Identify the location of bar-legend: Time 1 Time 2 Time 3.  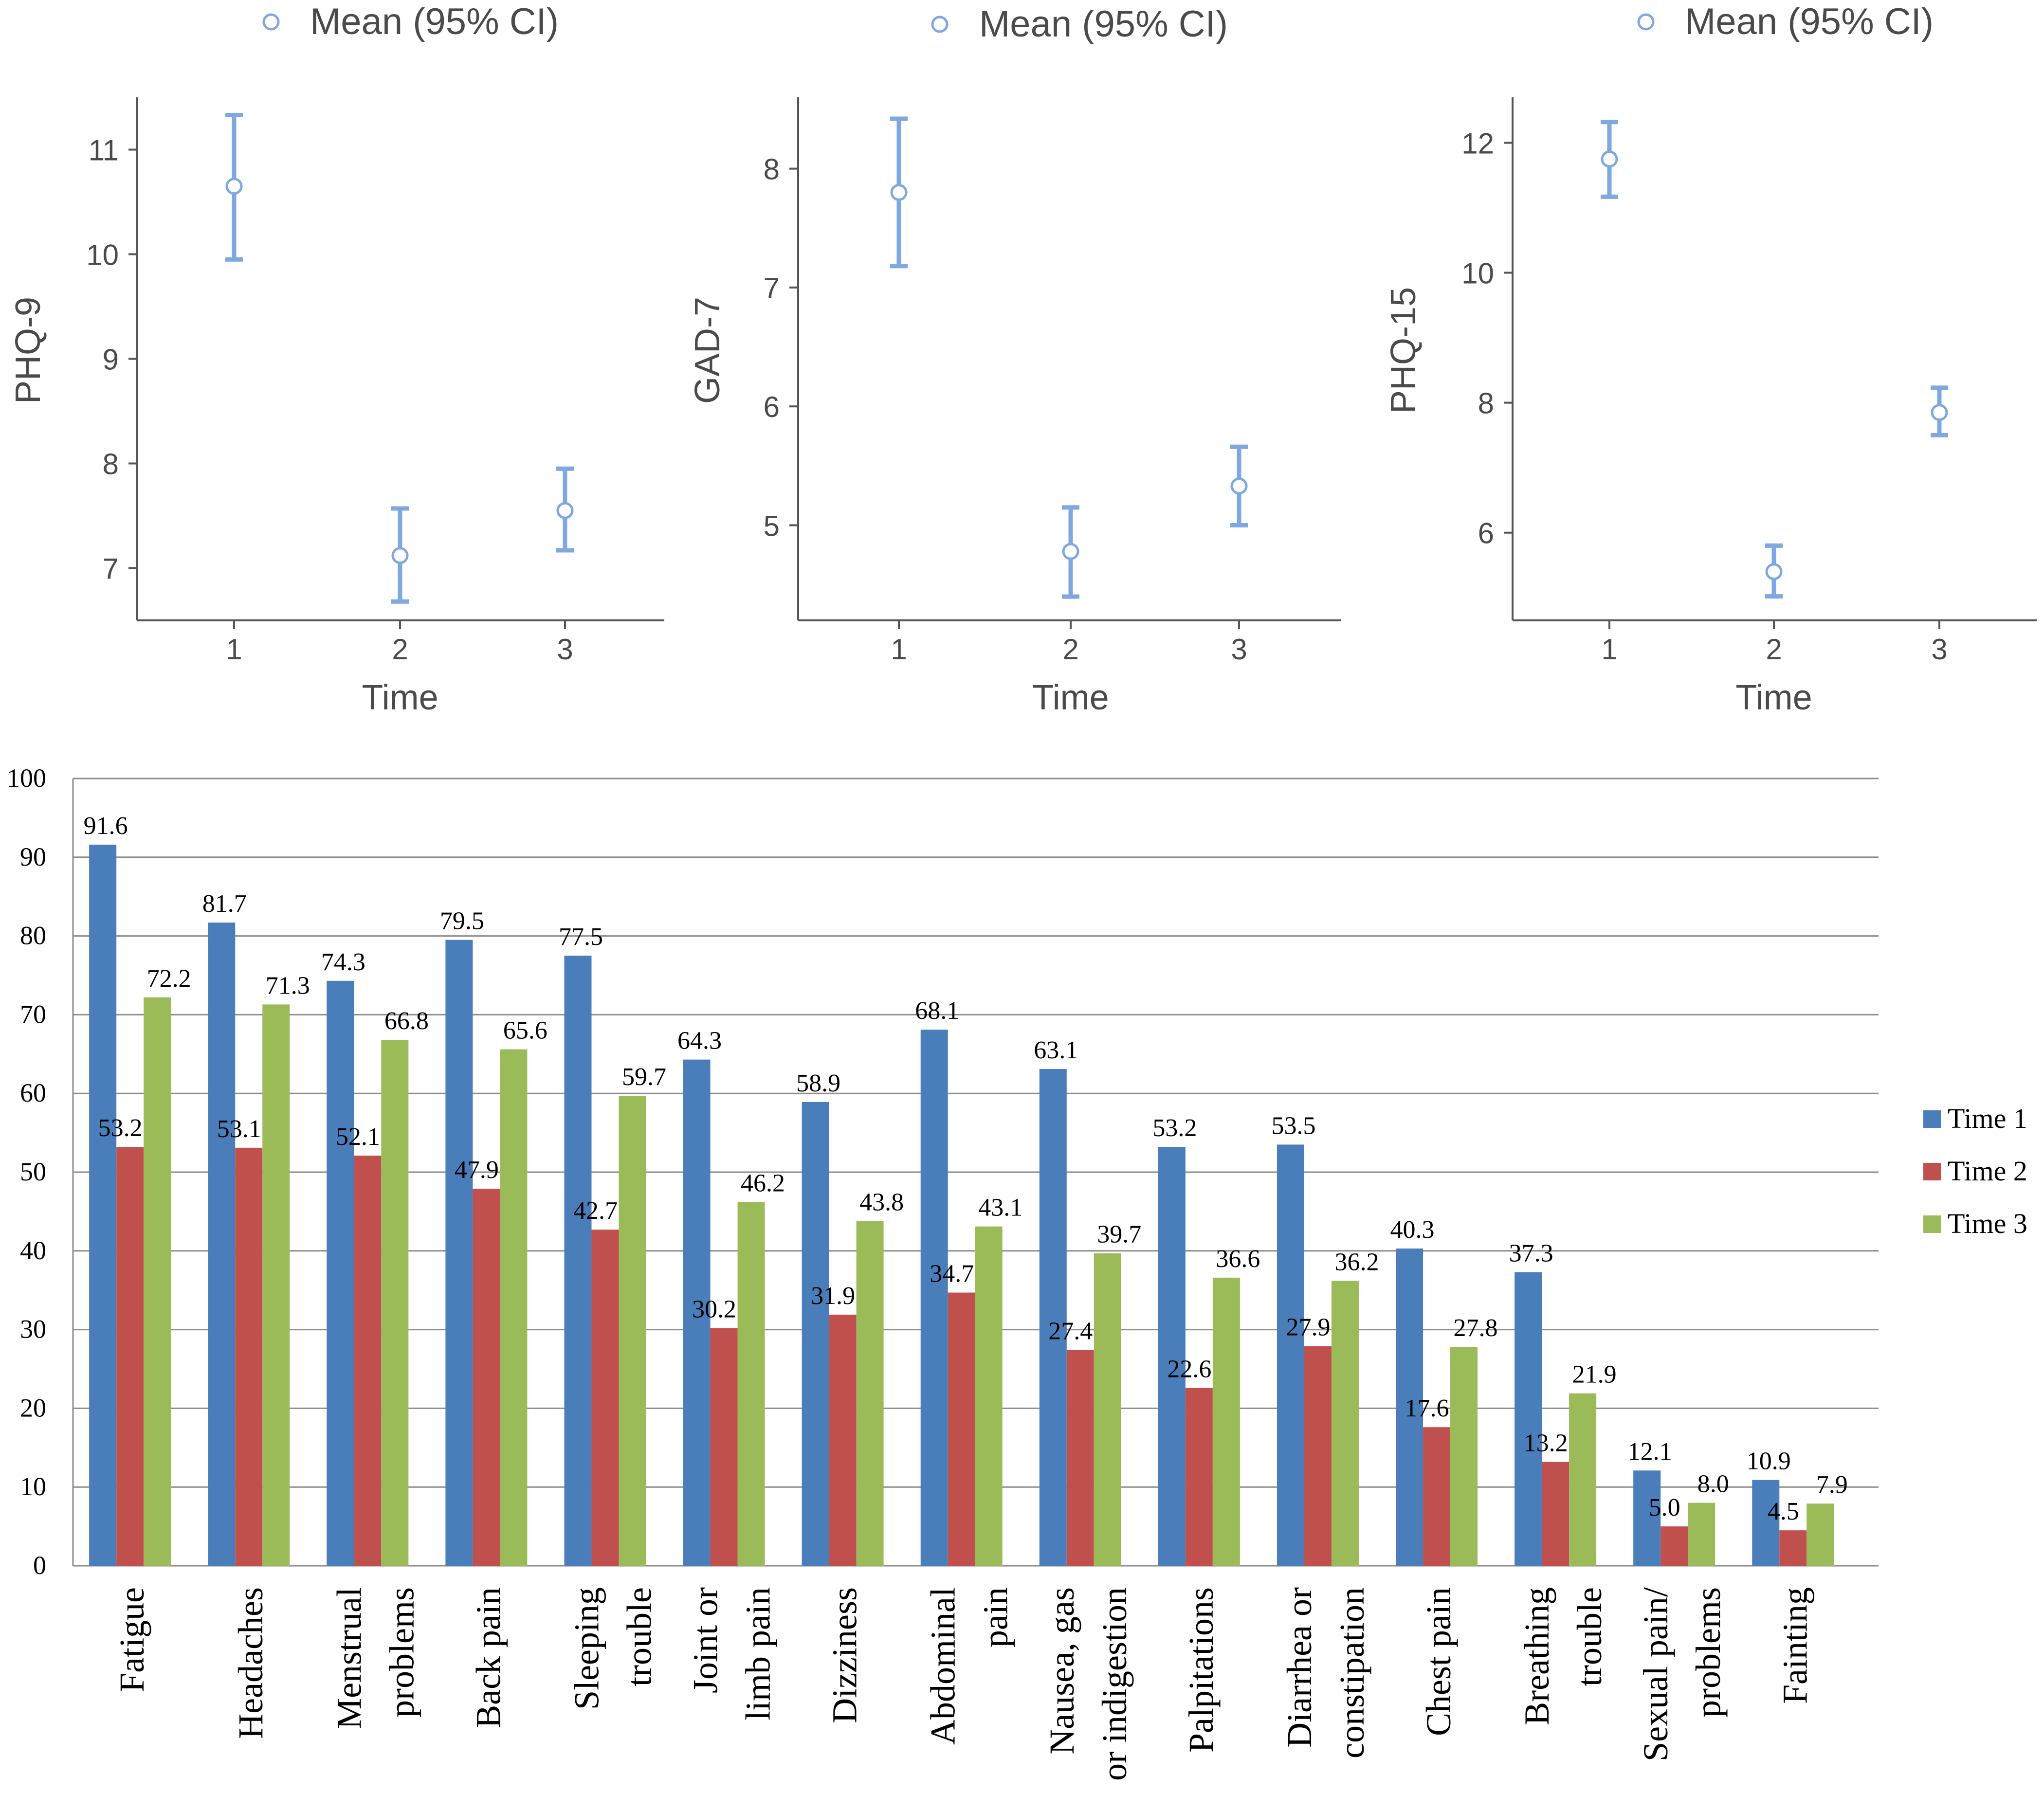
(1975, 1171).